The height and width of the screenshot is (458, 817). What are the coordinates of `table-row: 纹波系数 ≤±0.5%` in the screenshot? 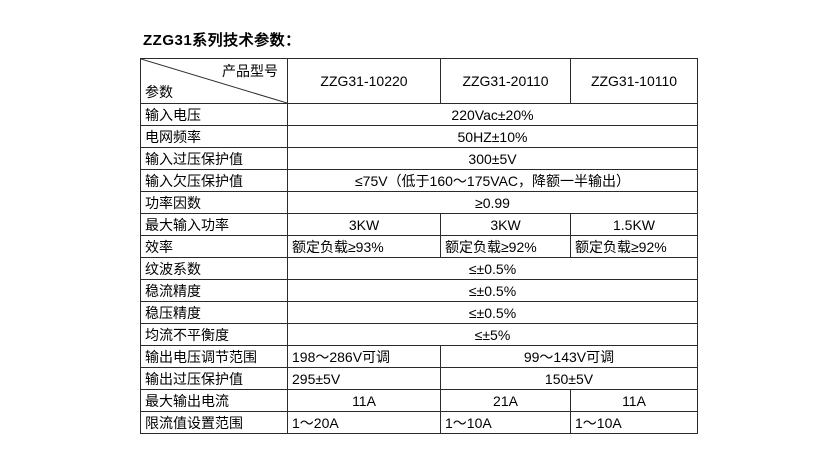 It's located at (419, 268).